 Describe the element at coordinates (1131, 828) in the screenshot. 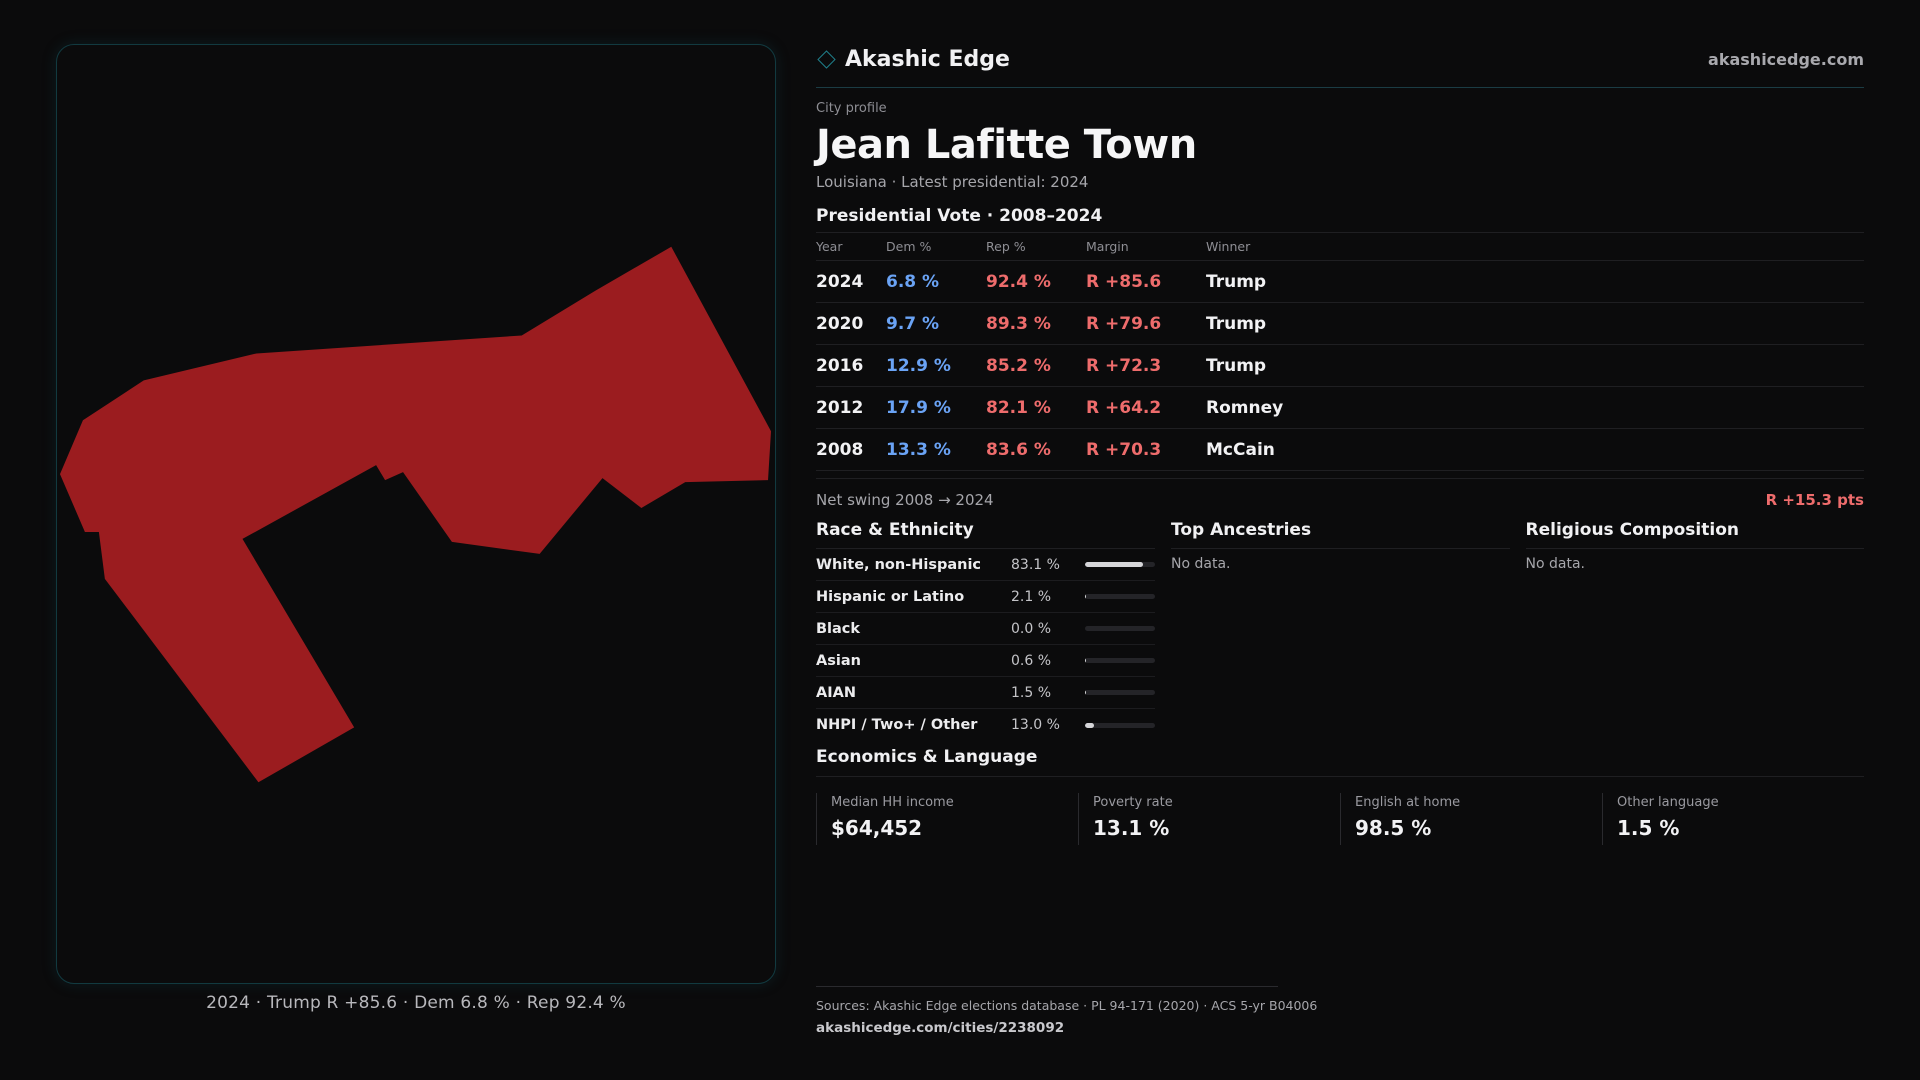

I see `stat-value: 13.1 %` at that location.